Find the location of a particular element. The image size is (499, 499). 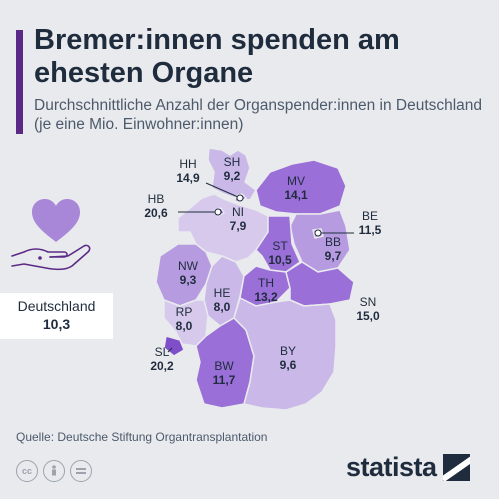

region-value-sl: 20,2 is located at coordinates (162, 366).